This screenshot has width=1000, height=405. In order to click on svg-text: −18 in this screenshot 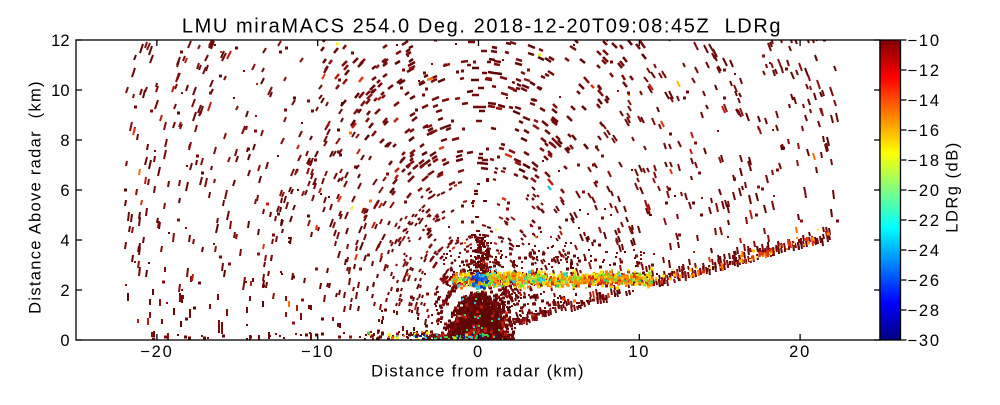, I will do `click(924, 161)`.